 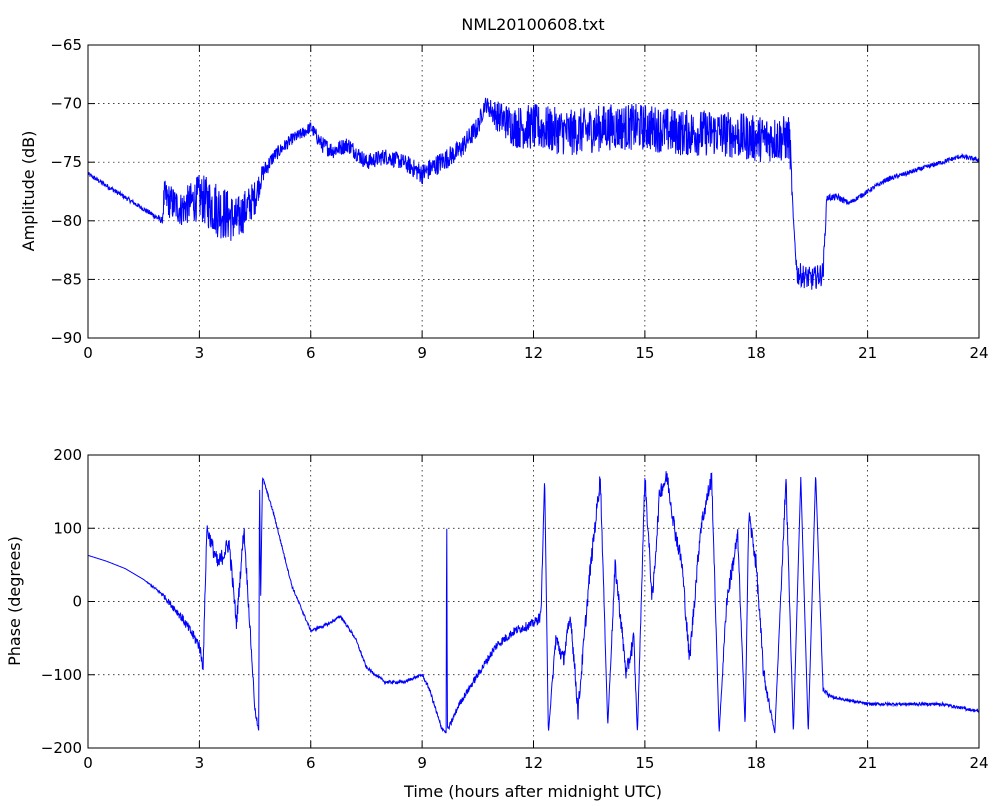 What do you see at coordinates (66, 162) in the screenshot?
I see `y-tick-label: −75` at bounding box center [66, 162].